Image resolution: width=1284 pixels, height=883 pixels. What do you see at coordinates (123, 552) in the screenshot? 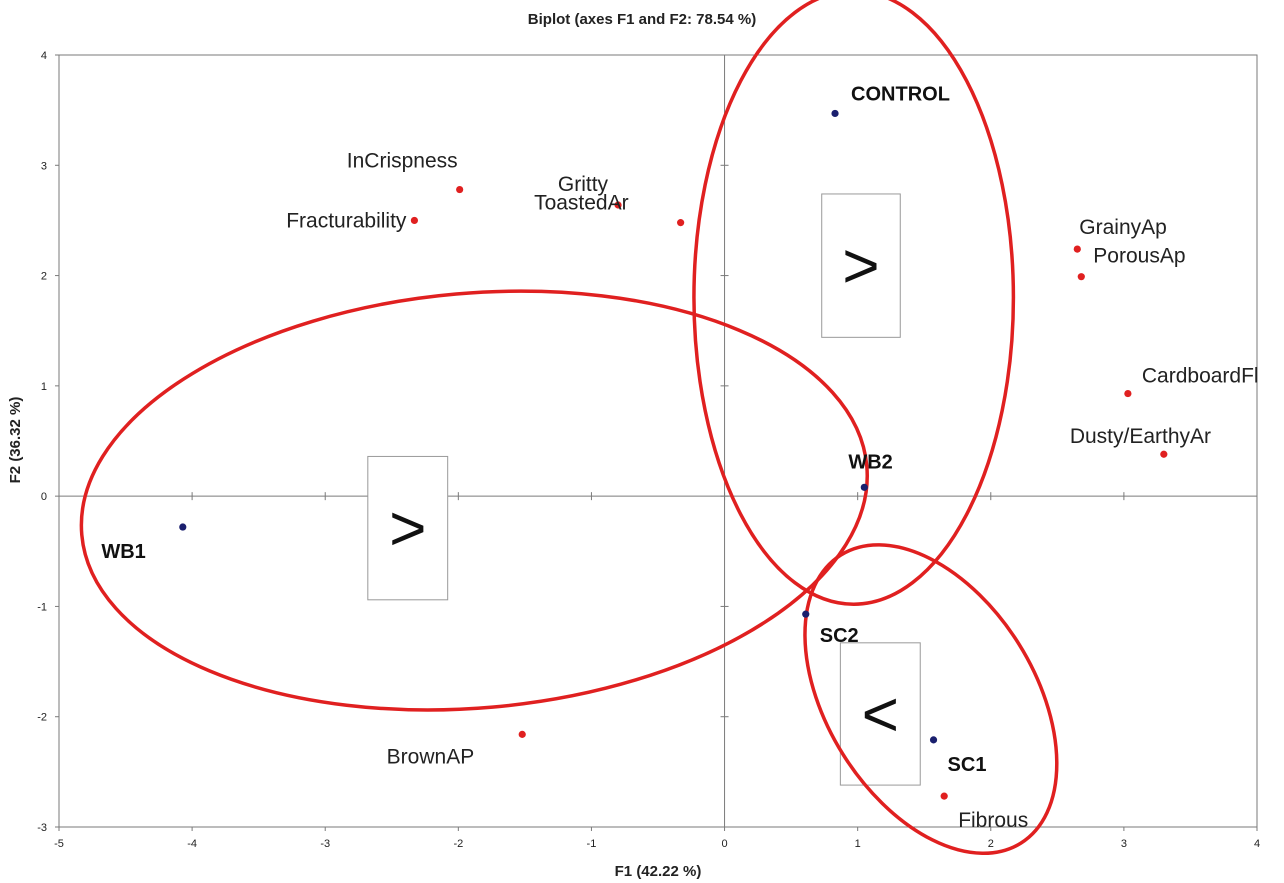
I see `observation-label-wb1: WB1` at bounding box center [123, 552].